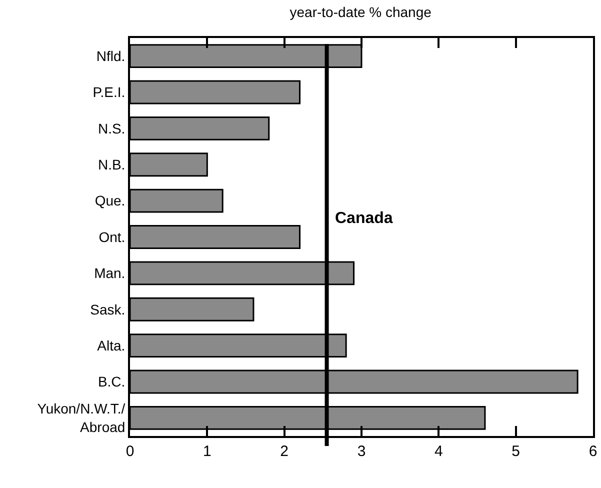  Describe the element at coordinates (516, 451) in the screenshot. I see `x-tick-label: 5` at that location.